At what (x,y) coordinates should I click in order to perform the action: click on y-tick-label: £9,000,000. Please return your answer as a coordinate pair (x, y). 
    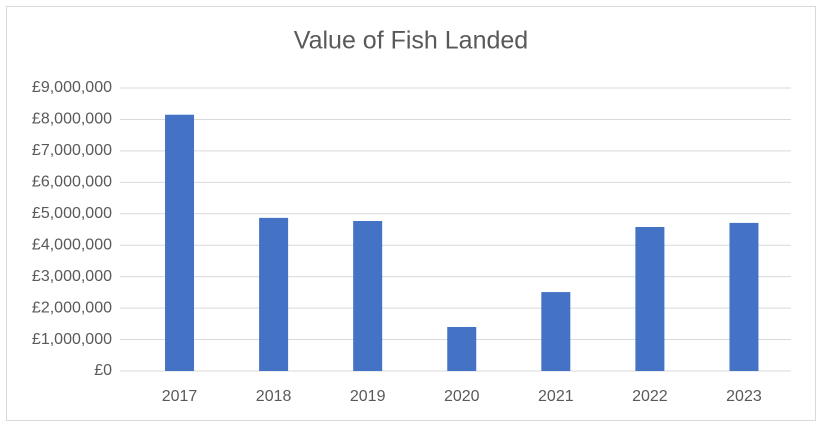
    Looking at the image, I should click on (72, 87).